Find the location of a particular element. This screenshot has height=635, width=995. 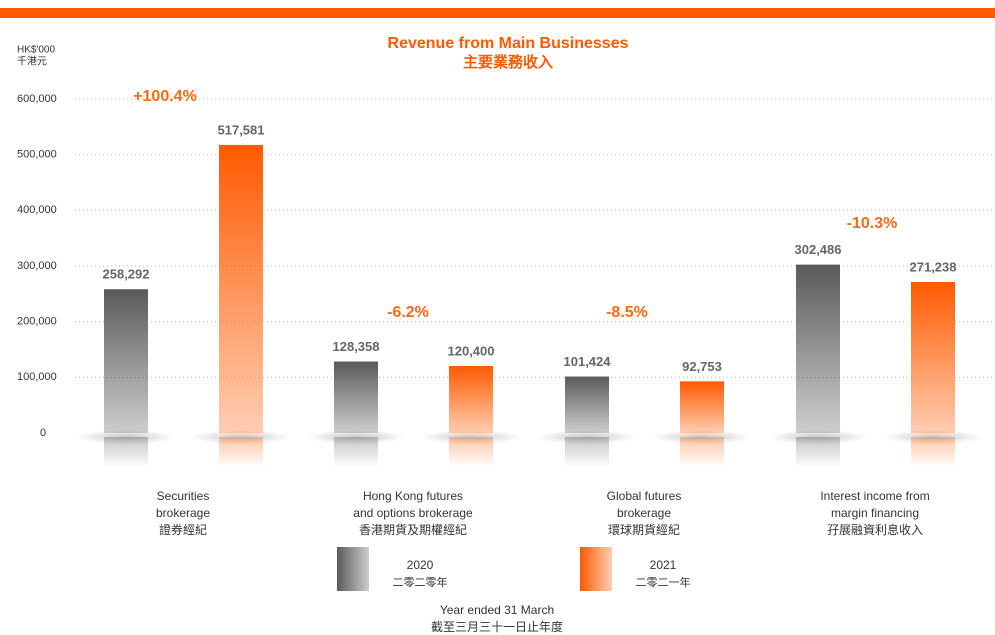

legend-label: 2021 is located at coordinates (663, 565).